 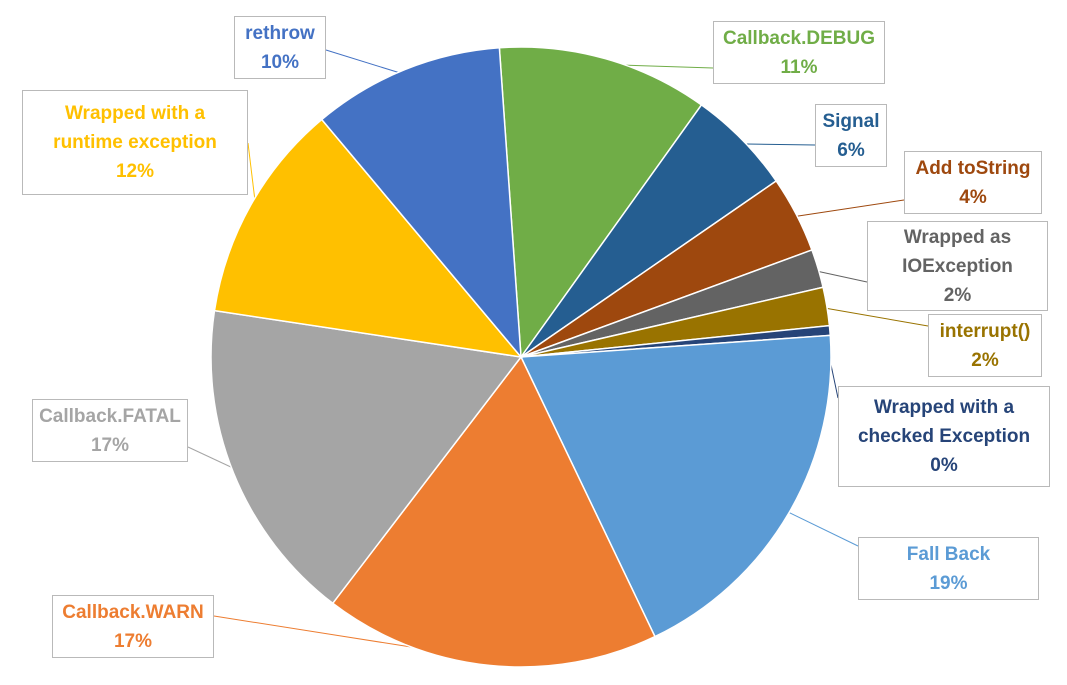 What do you see at coordinates (280, 33) in the screenshot?
I see `callout-label: rethrow` at bounding box center [280, 33].